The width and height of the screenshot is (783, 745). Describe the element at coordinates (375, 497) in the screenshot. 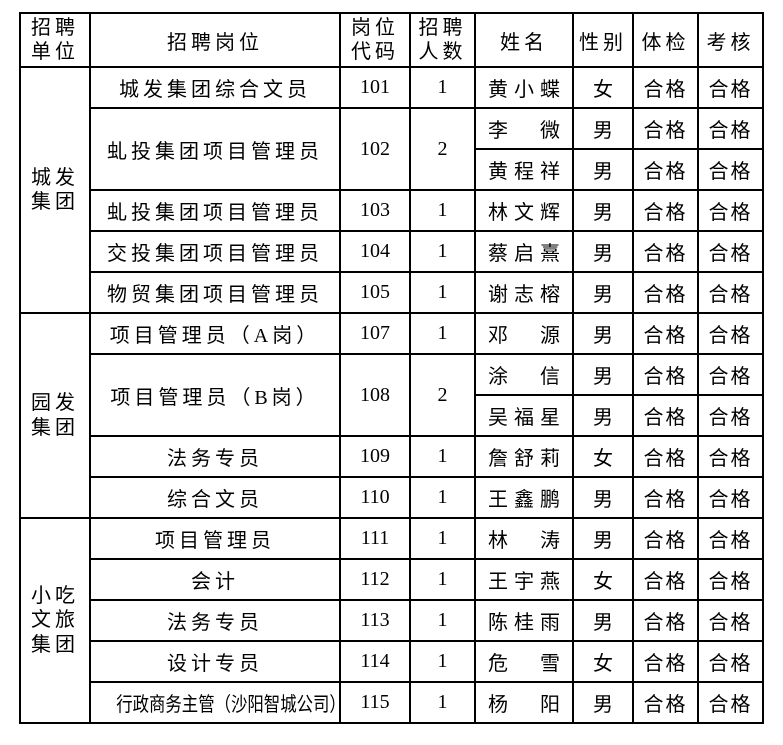

I see `code-cell: 110` at that location.